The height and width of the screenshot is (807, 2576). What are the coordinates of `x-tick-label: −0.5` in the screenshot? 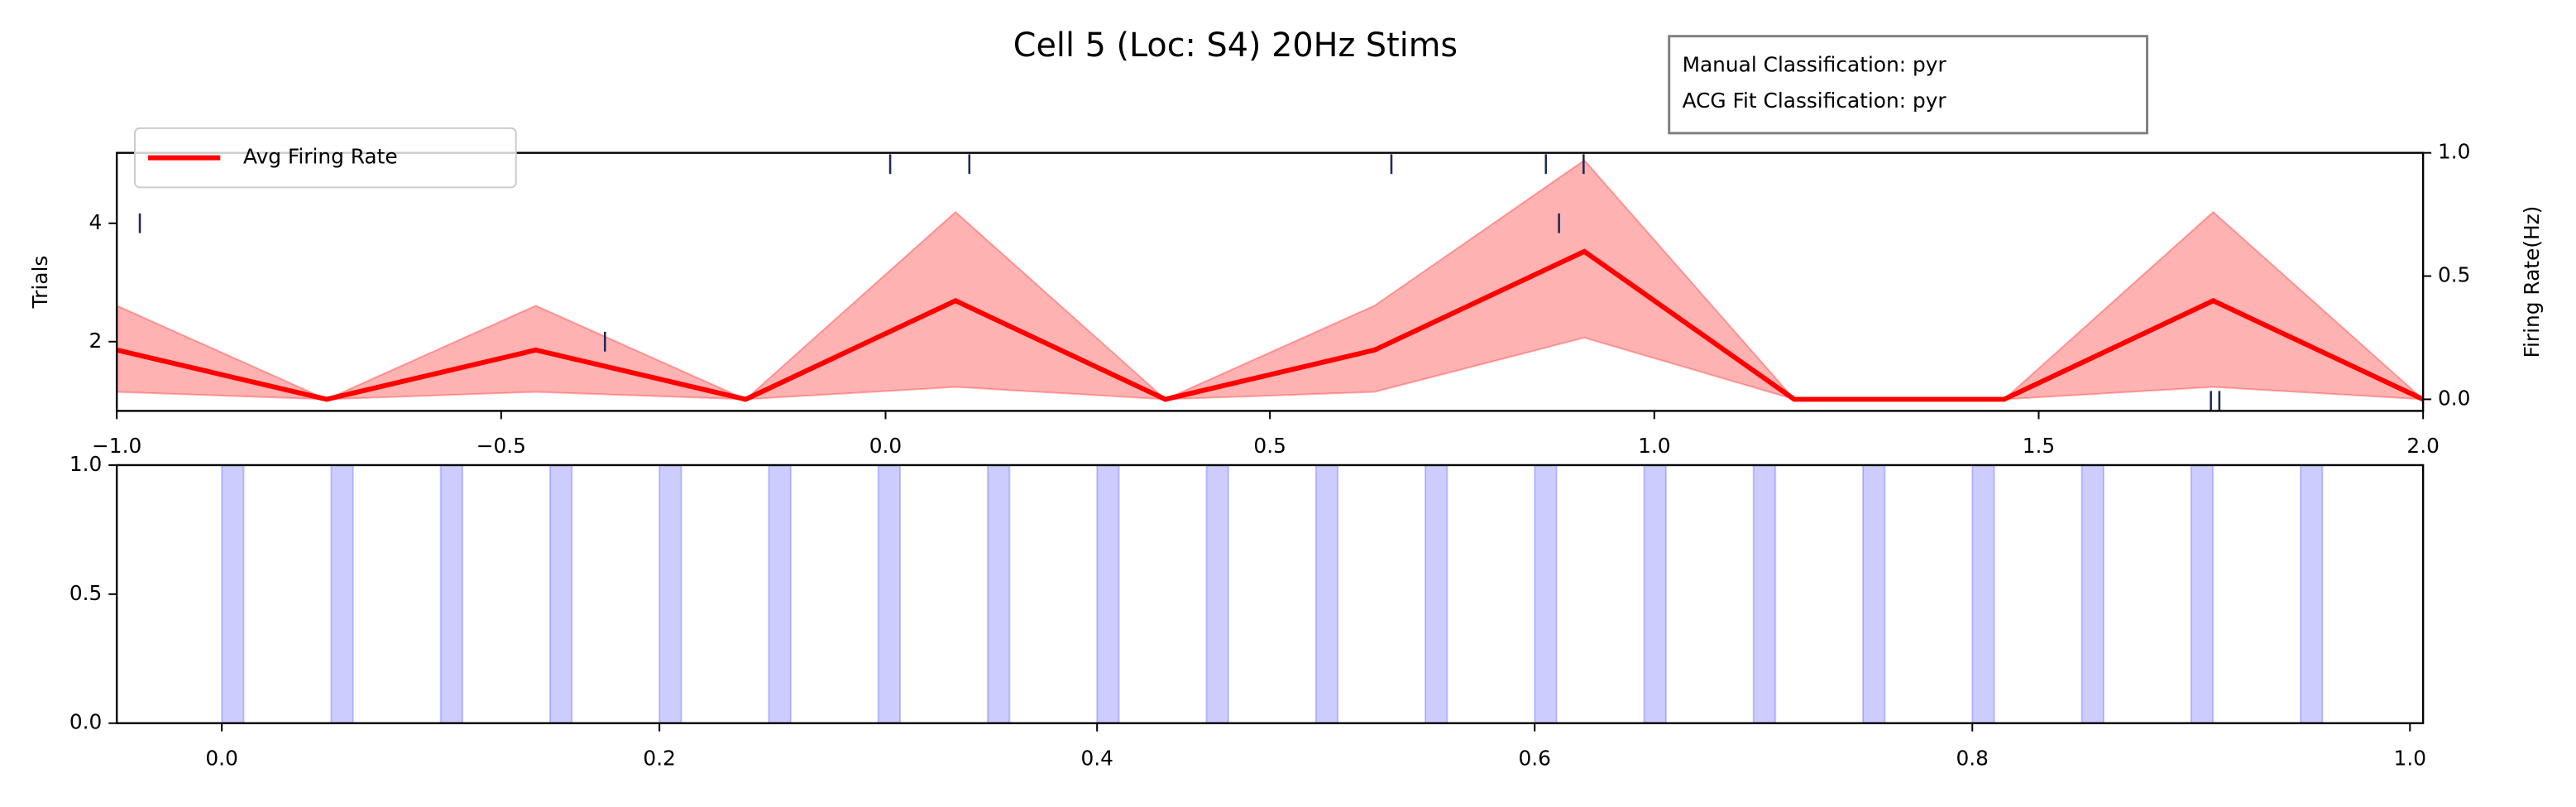 It's located at (501, 446).